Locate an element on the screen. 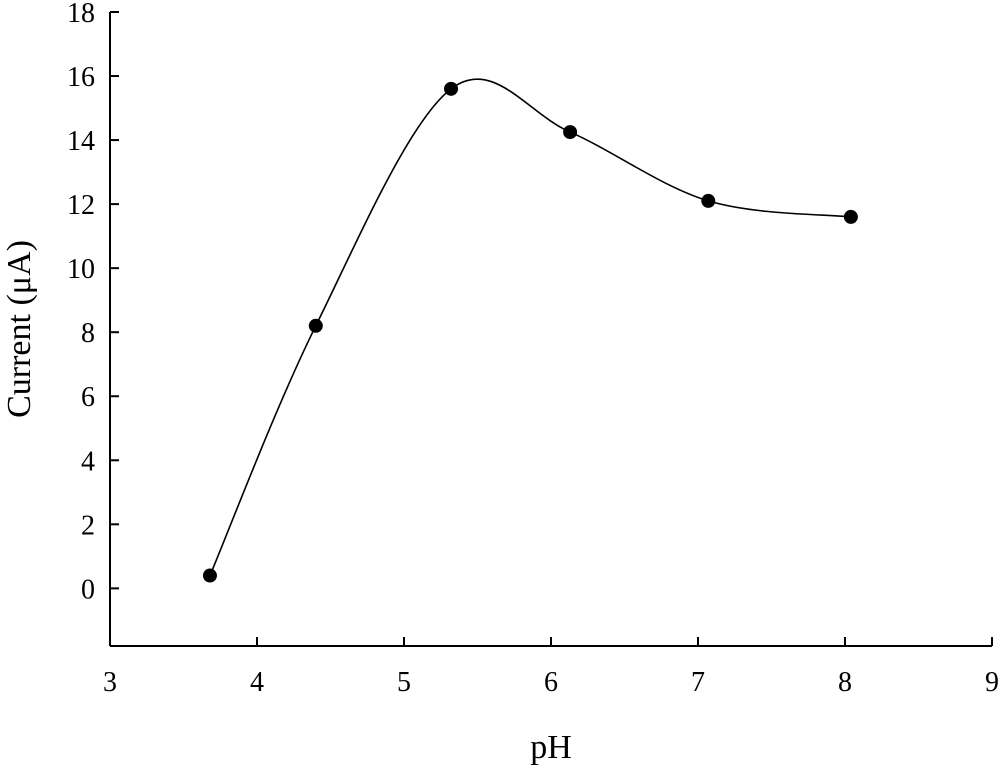 The height and width of the screenshot is (770, 1000). y-tick-label: 14 is located at coordinates (81, 141).